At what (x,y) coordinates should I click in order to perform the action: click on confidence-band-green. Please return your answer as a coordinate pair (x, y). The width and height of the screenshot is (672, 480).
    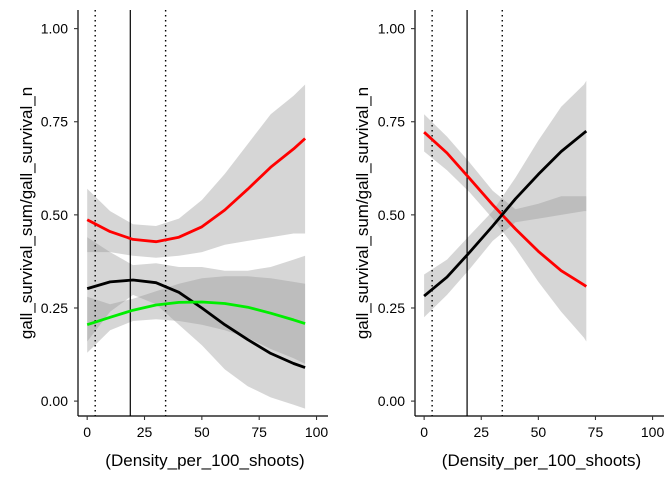
    Looking at the image, I should click on (196, 320).